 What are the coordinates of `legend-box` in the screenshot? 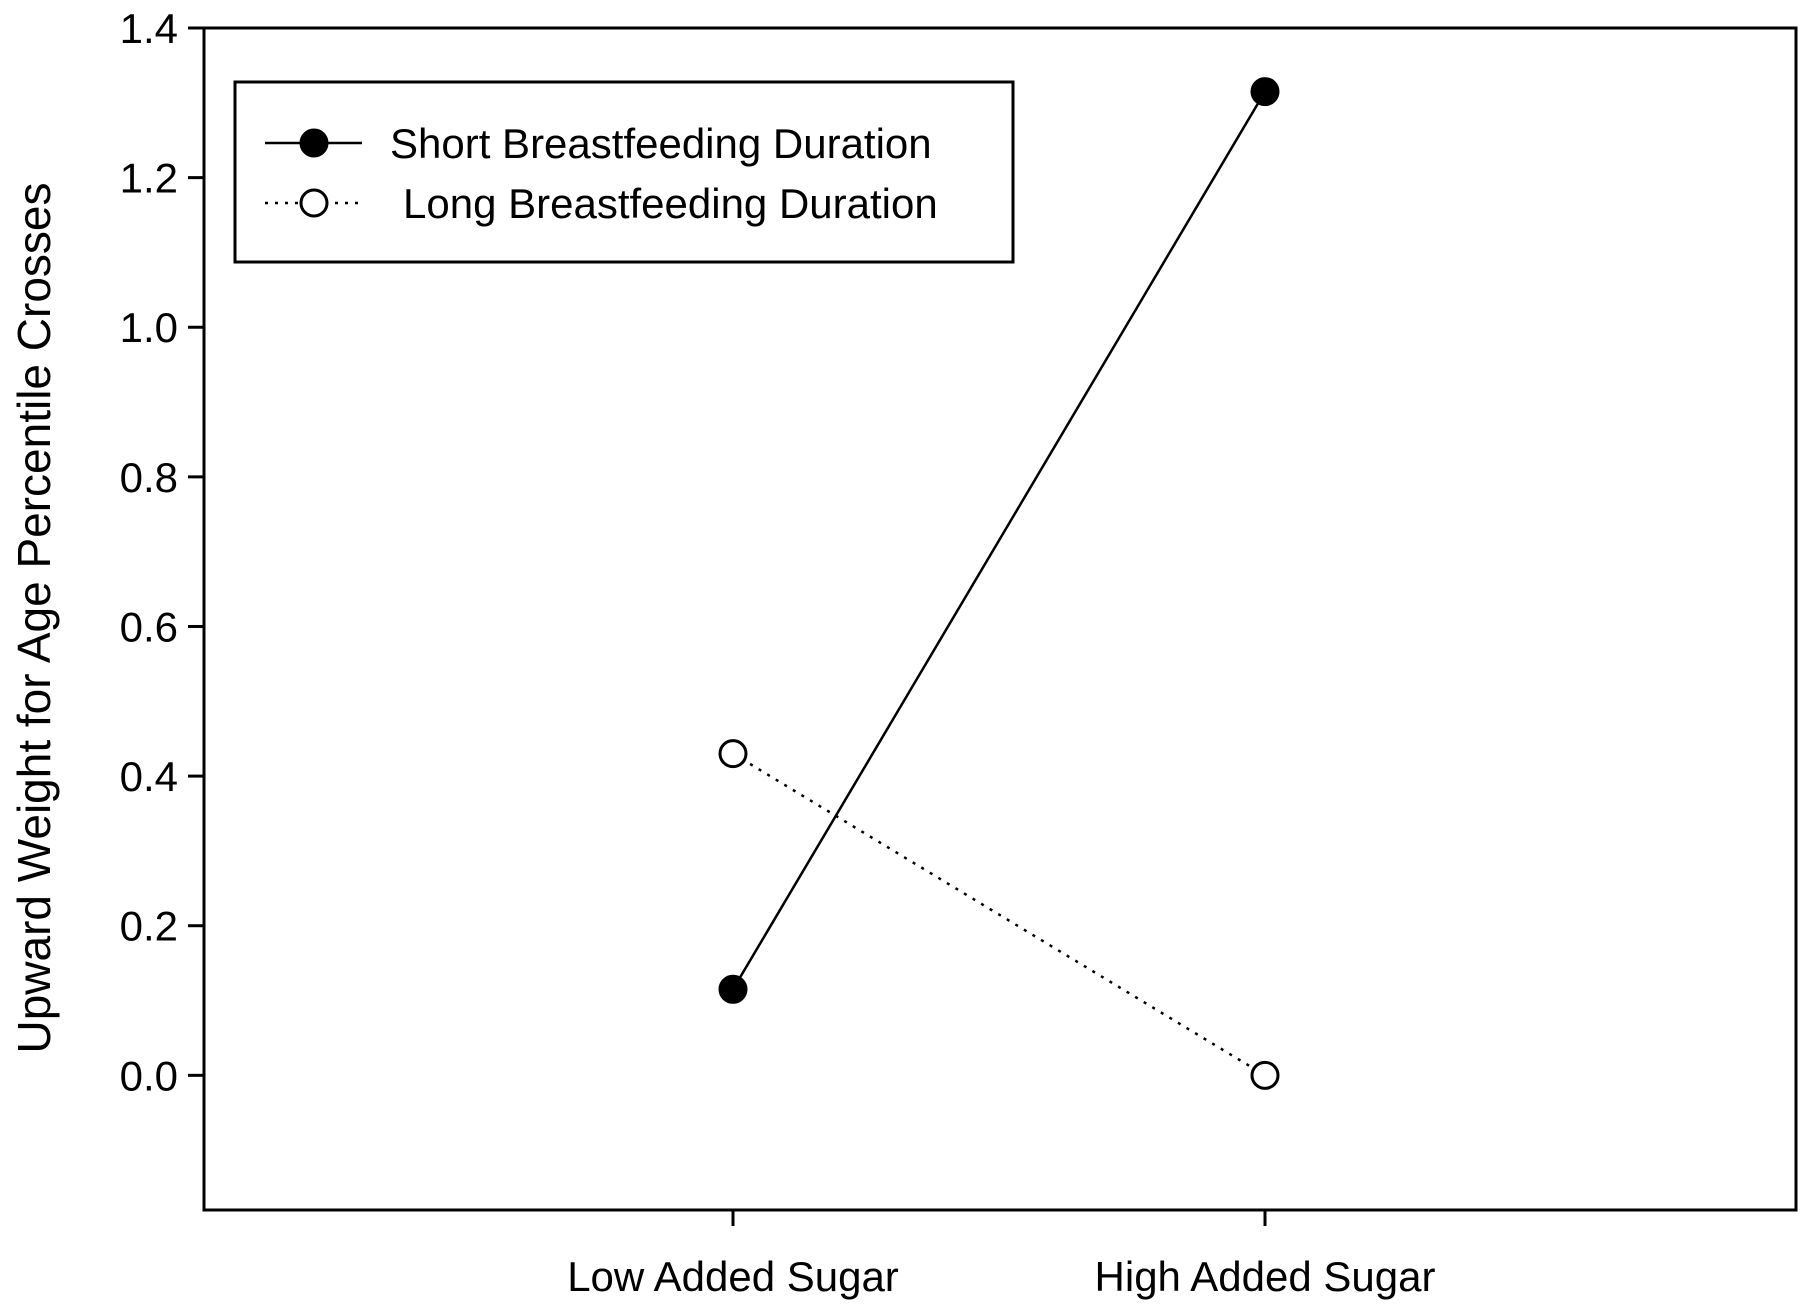 It's located at (624, 172).